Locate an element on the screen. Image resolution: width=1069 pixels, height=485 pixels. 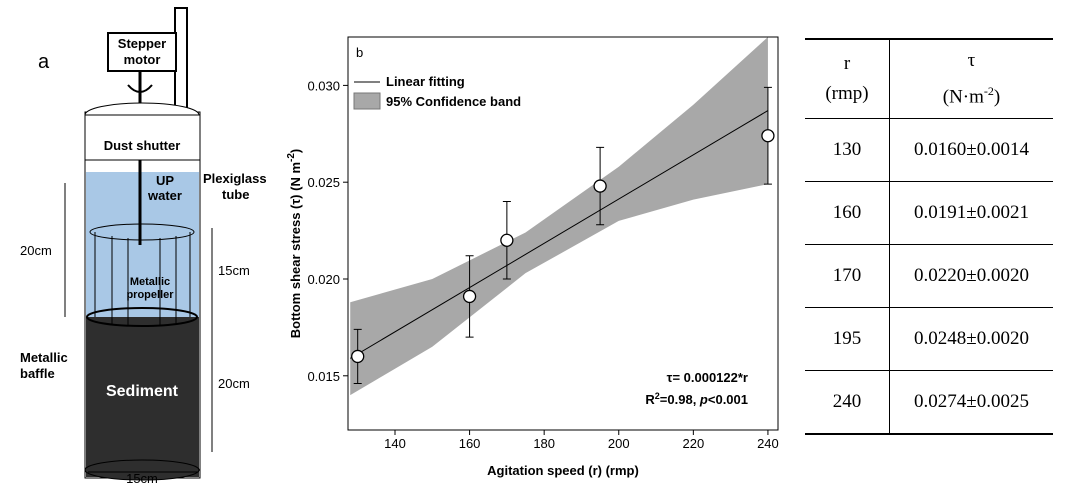
header-row: r (rmp) τ (N·m-2) is located at coordinates (929, 79).